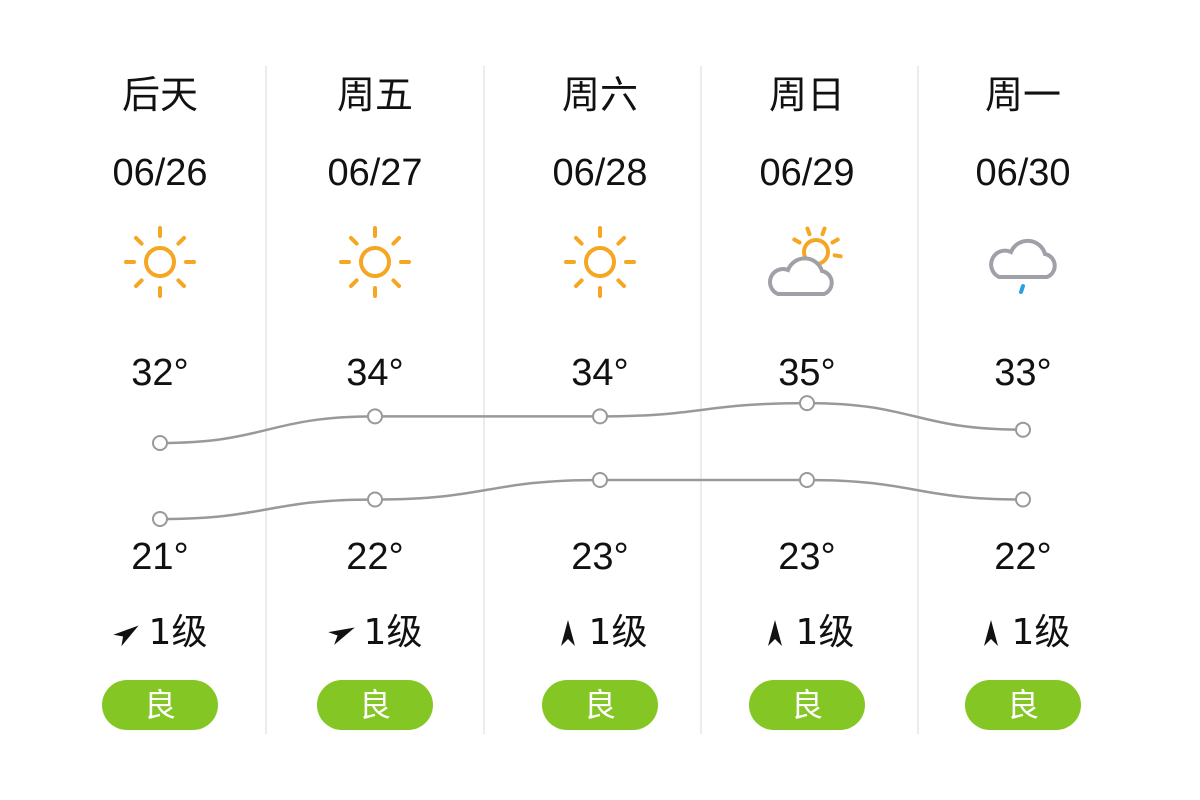  What do you see at coordinates (1023, 262) in the screenshot?
I see `light-rain-icon` at bounding box center [1023, 262].